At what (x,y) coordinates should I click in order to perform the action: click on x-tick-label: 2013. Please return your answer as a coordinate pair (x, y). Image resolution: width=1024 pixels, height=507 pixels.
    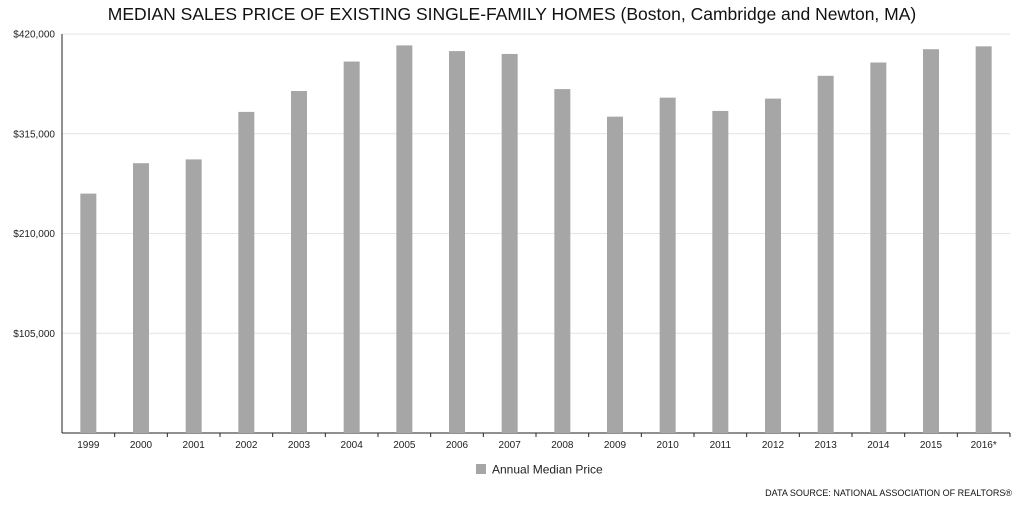
    Looking at the image, I should click on (826, 445).